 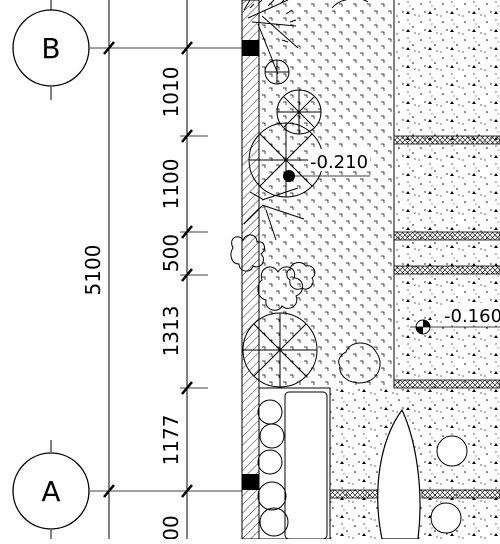 What do you see at coordinates (93, 270) in the screenshot?
I see `dimension-overall: 5100` at bounding box center [93, 270].